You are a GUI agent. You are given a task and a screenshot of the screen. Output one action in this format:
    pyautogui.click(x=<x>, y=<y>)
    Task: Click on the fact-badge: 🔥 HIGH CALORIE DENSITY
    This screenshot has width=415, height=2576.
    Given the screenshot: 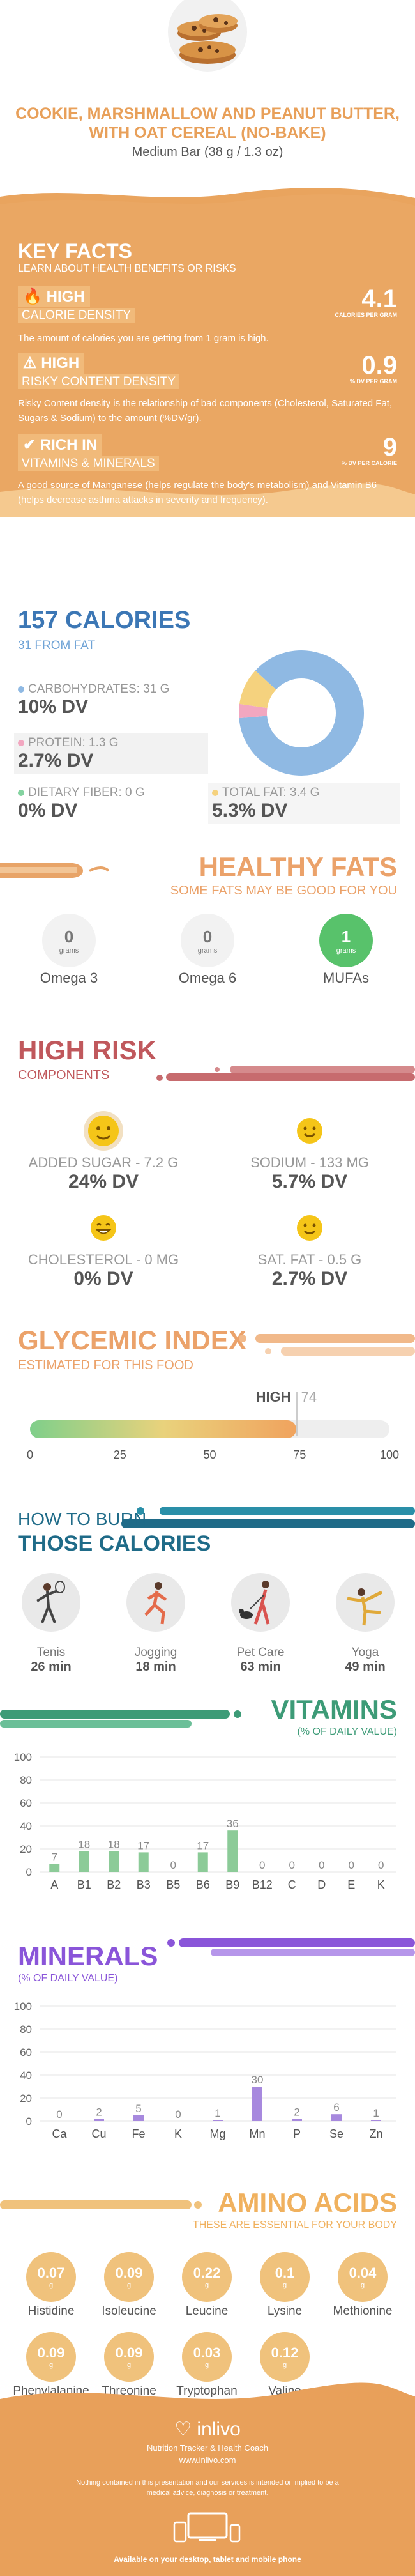 What is the action you would take?
    pyautogui.click(x=76, y=304)
    